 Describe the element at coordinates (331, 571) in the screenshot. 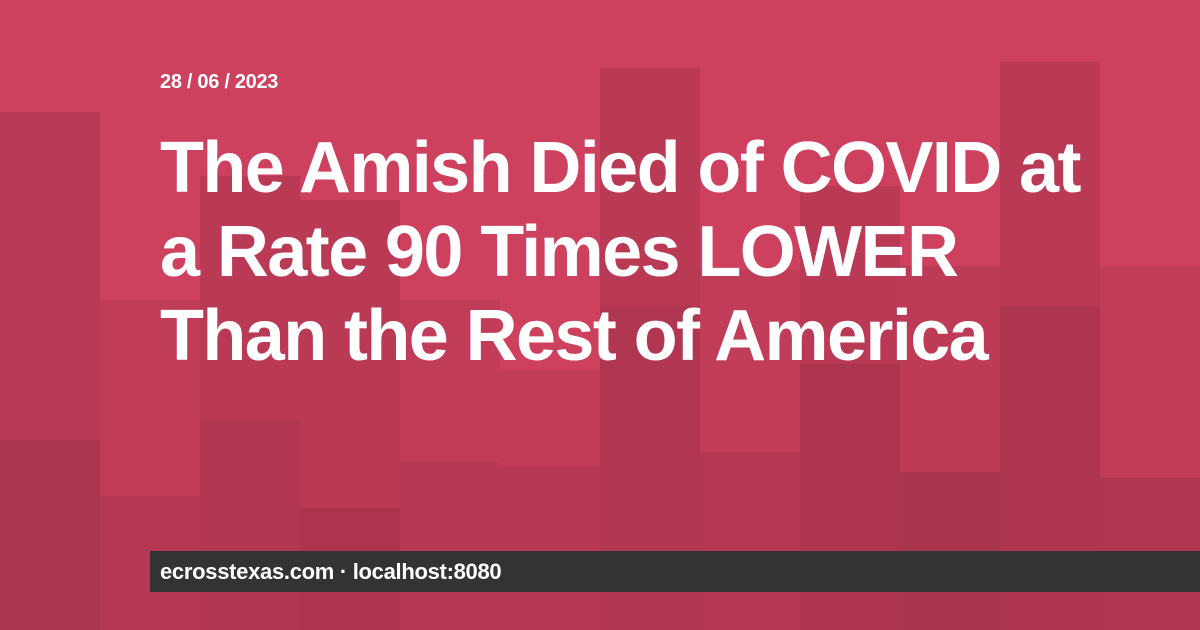

I see `site-url: ecrosstexas.com · localhost:8080` at that location.